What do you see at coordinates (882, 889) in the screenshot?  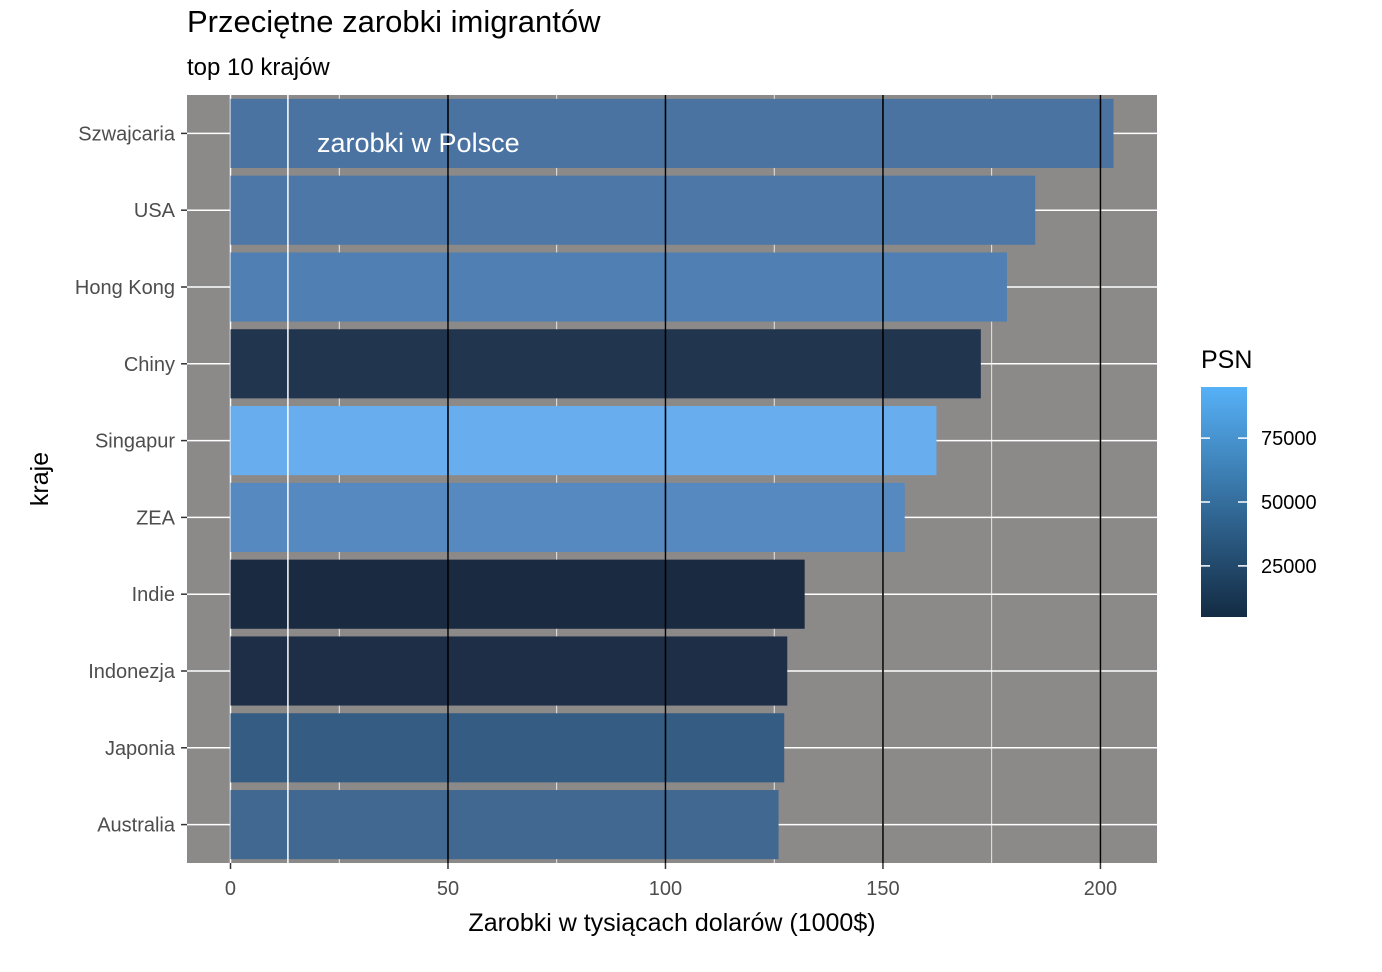 I see `x-tick-label: 150` at bounding box center [882, 889].